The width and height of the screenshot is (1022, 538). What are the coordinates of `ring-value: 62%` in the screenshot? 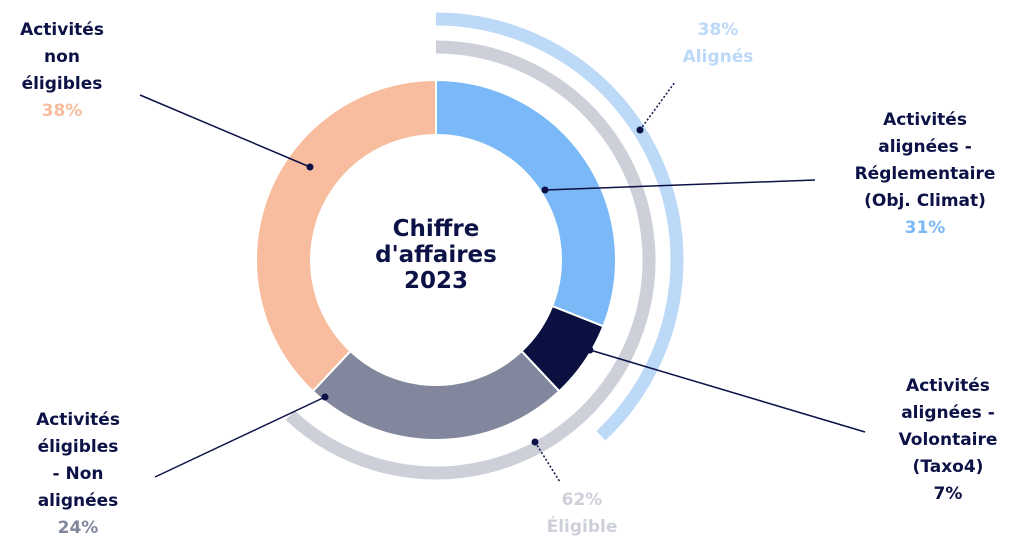 It's located at (582, 500).